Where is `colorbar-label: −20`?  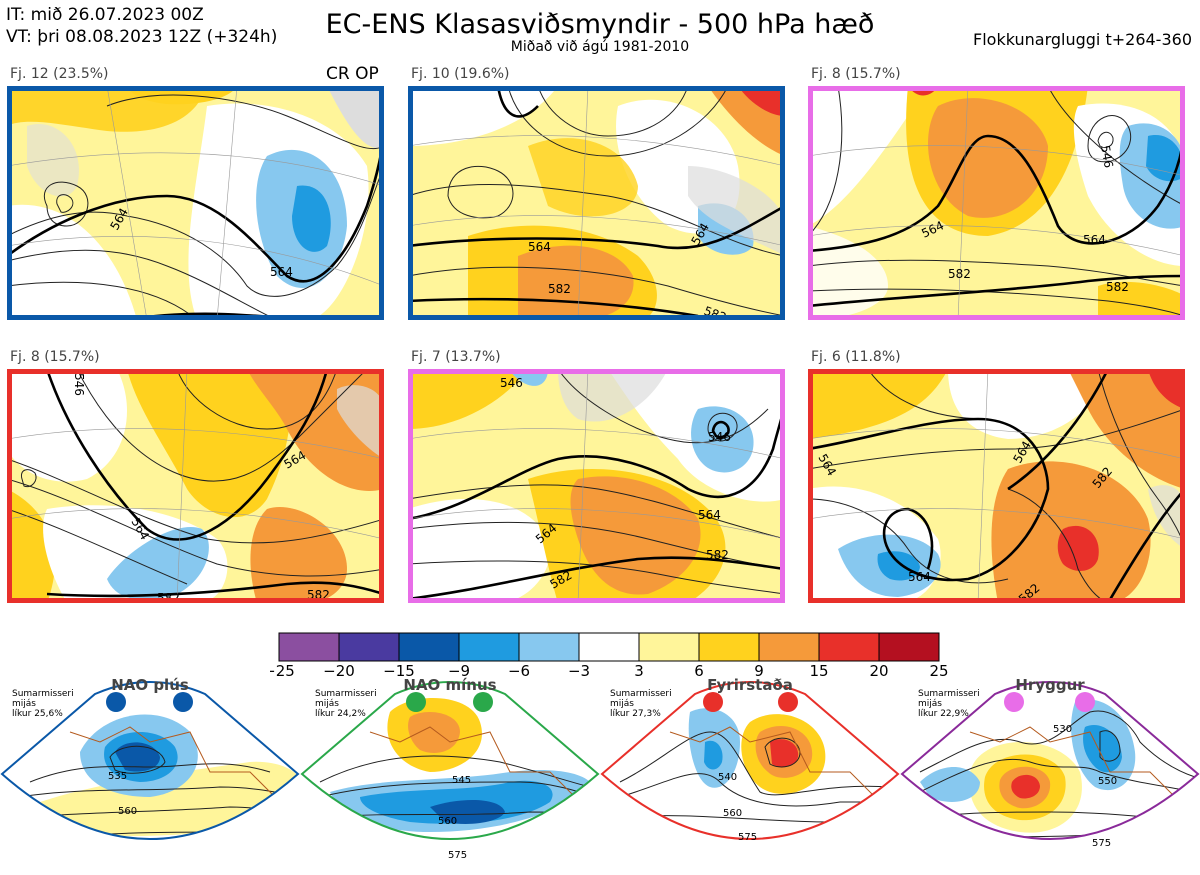
colorbar-label: −20 is located at coordinates (339, 671).